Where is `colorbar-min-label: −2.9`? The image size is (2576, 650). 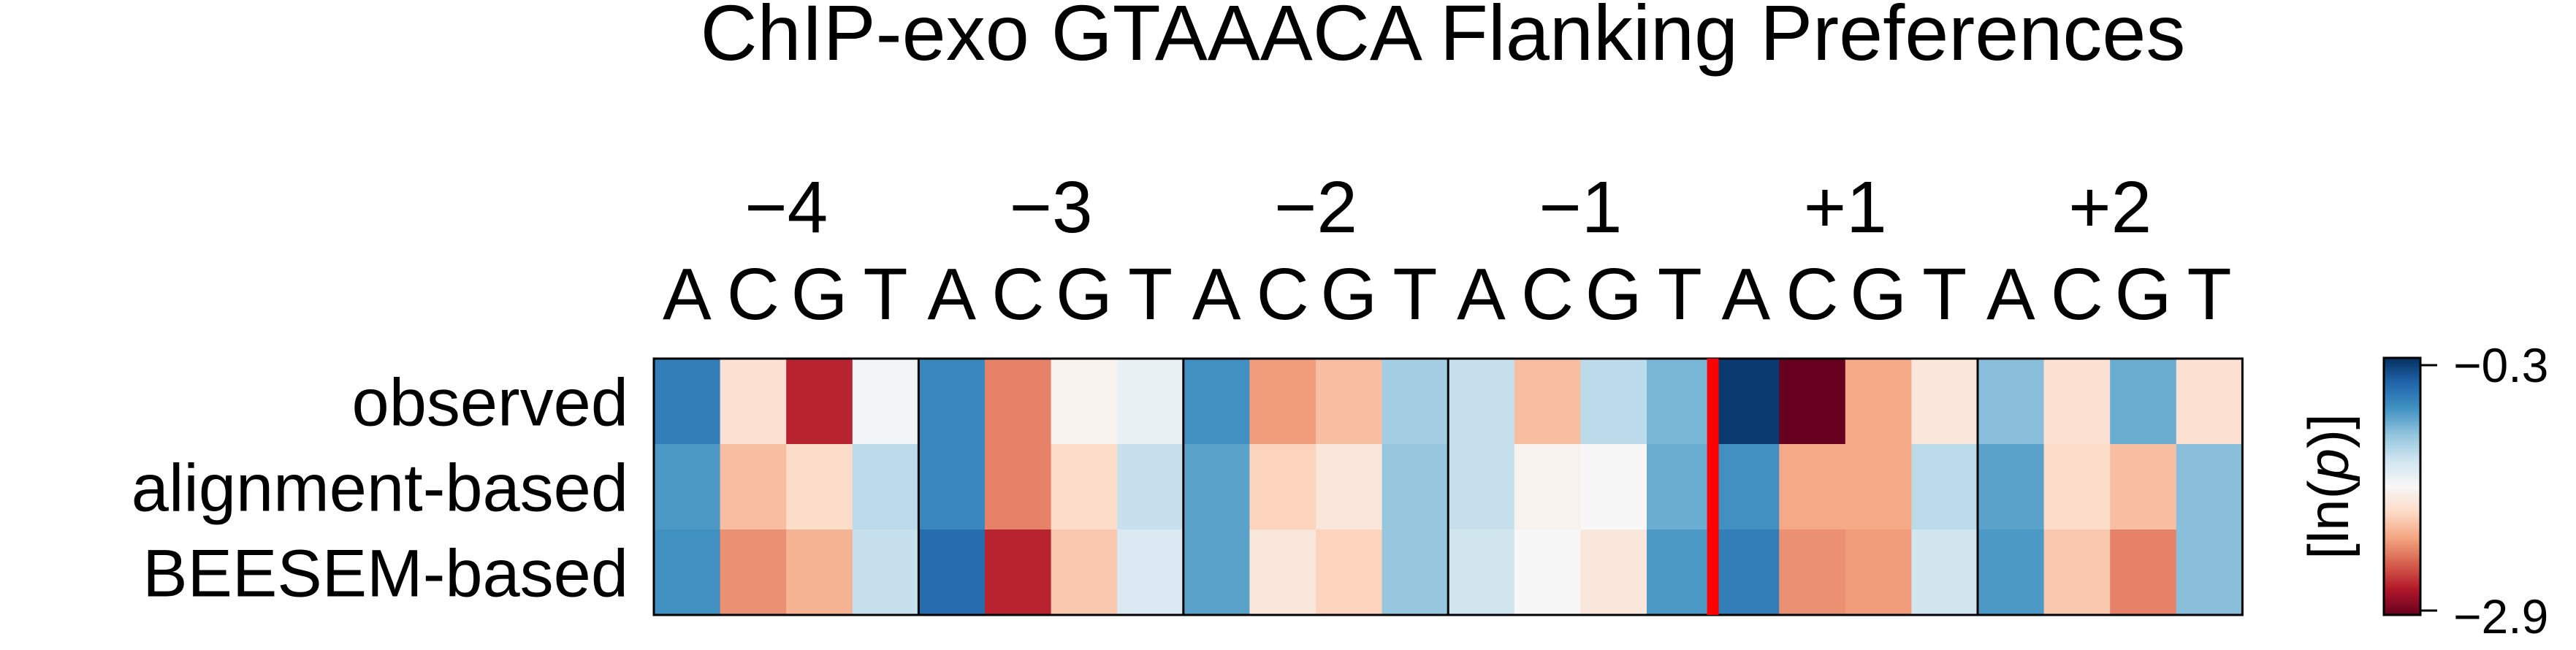
colorbar-min-label: −2.9 is located at coordinates (2501, 616).